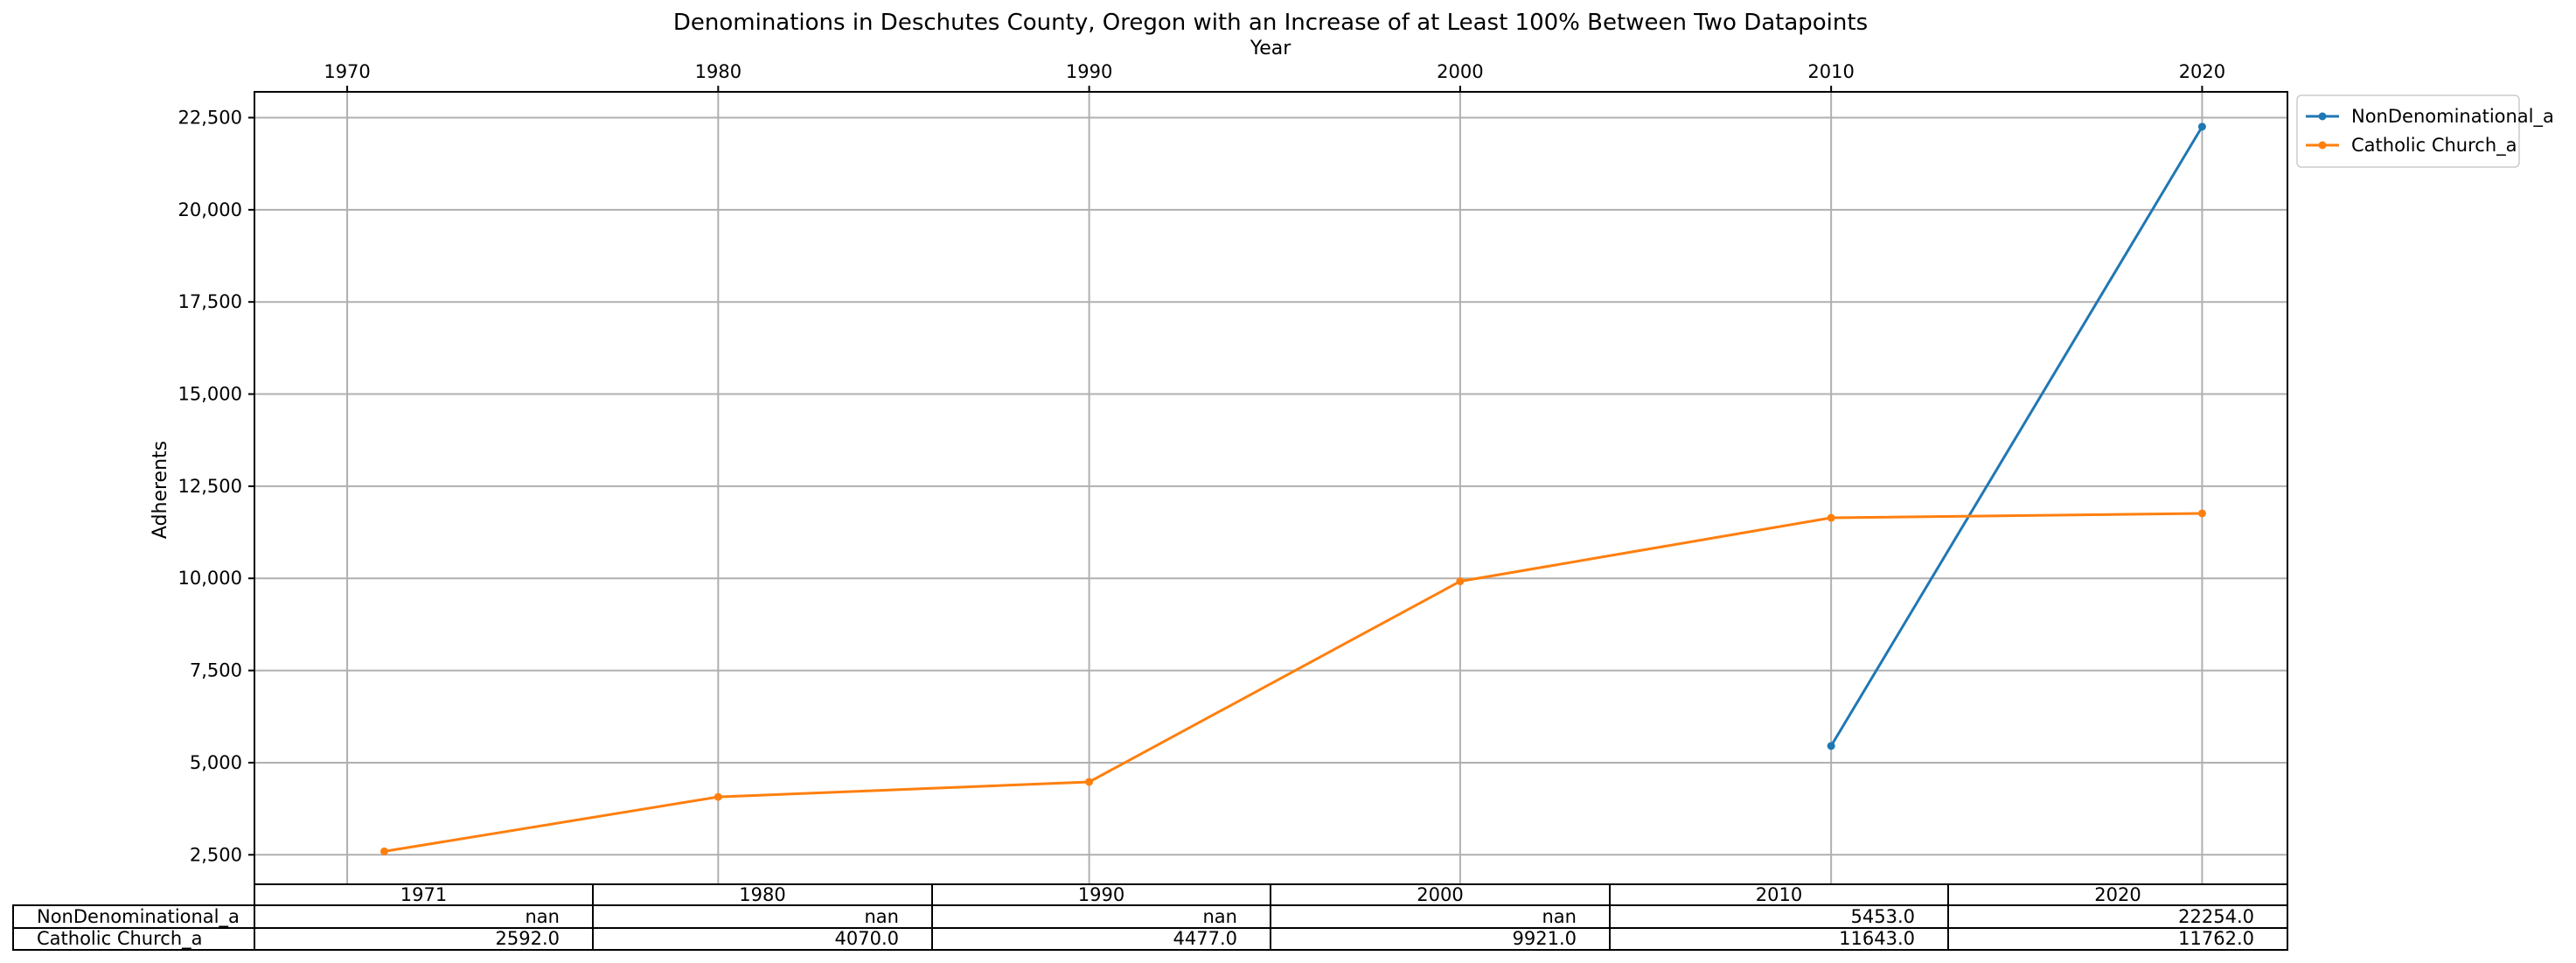 This screenshot has width=2576, height=963. What do you see at coordinates (1877, 939) in the screenshot?
I see `table-cell-value: 11643.0` at bounding box center [1877, 939].